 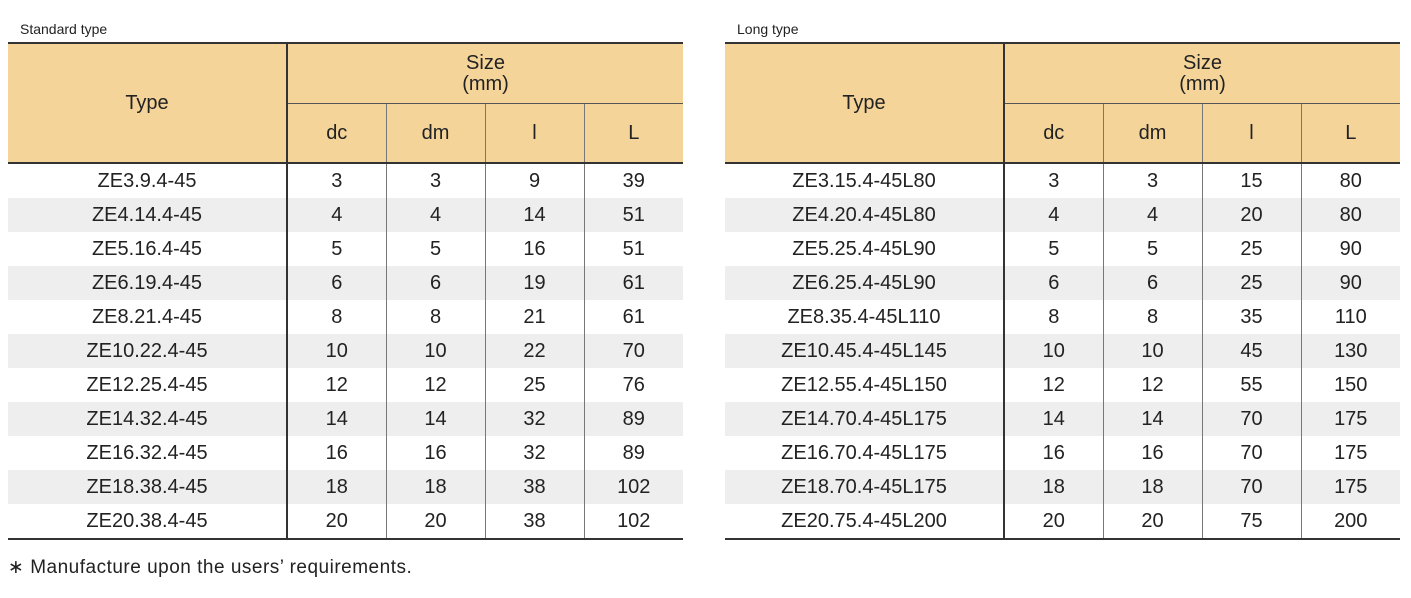 I want to click on table-row: ZE14.32.4-45 14 14 32 89, so click(x=346, y=419).